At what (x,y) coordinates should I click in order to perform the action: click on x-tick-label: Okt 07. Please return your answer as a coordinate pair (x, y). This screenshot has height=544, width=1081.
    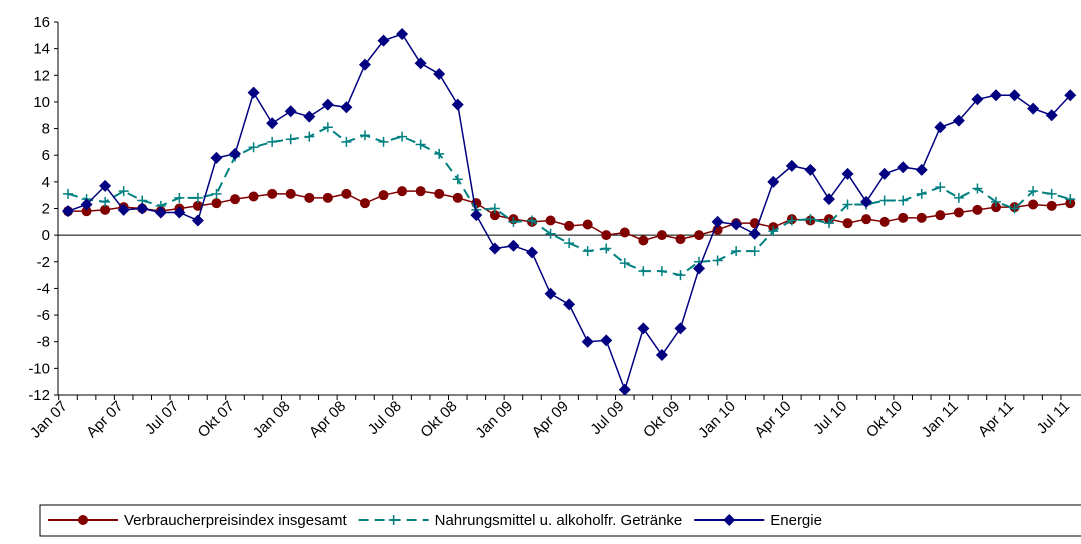
    Looking at the image, I should click on (216, 419).